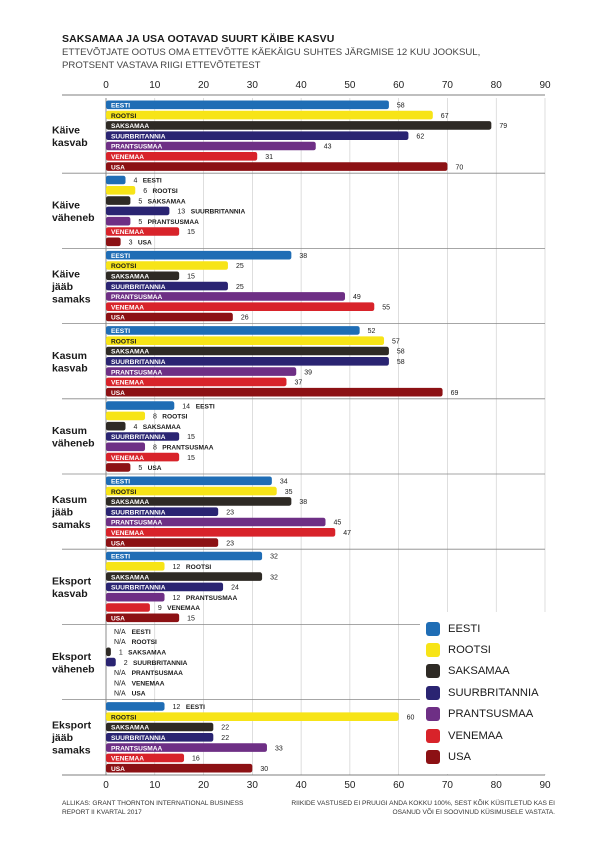  What do you see at coordinates (72, 726) in the screenshot?
I see `group-label: Eksport` at bounding box center [72, 726].